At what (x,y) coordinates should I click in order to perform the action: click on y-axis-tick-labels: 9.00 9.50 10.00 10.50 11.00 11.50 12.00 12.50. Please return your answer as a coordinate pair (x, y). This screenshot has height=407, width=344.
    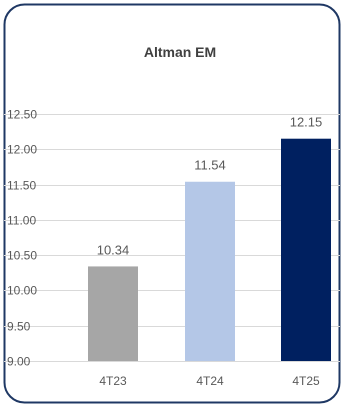
    Looking at the image, I should click on (22, 238).